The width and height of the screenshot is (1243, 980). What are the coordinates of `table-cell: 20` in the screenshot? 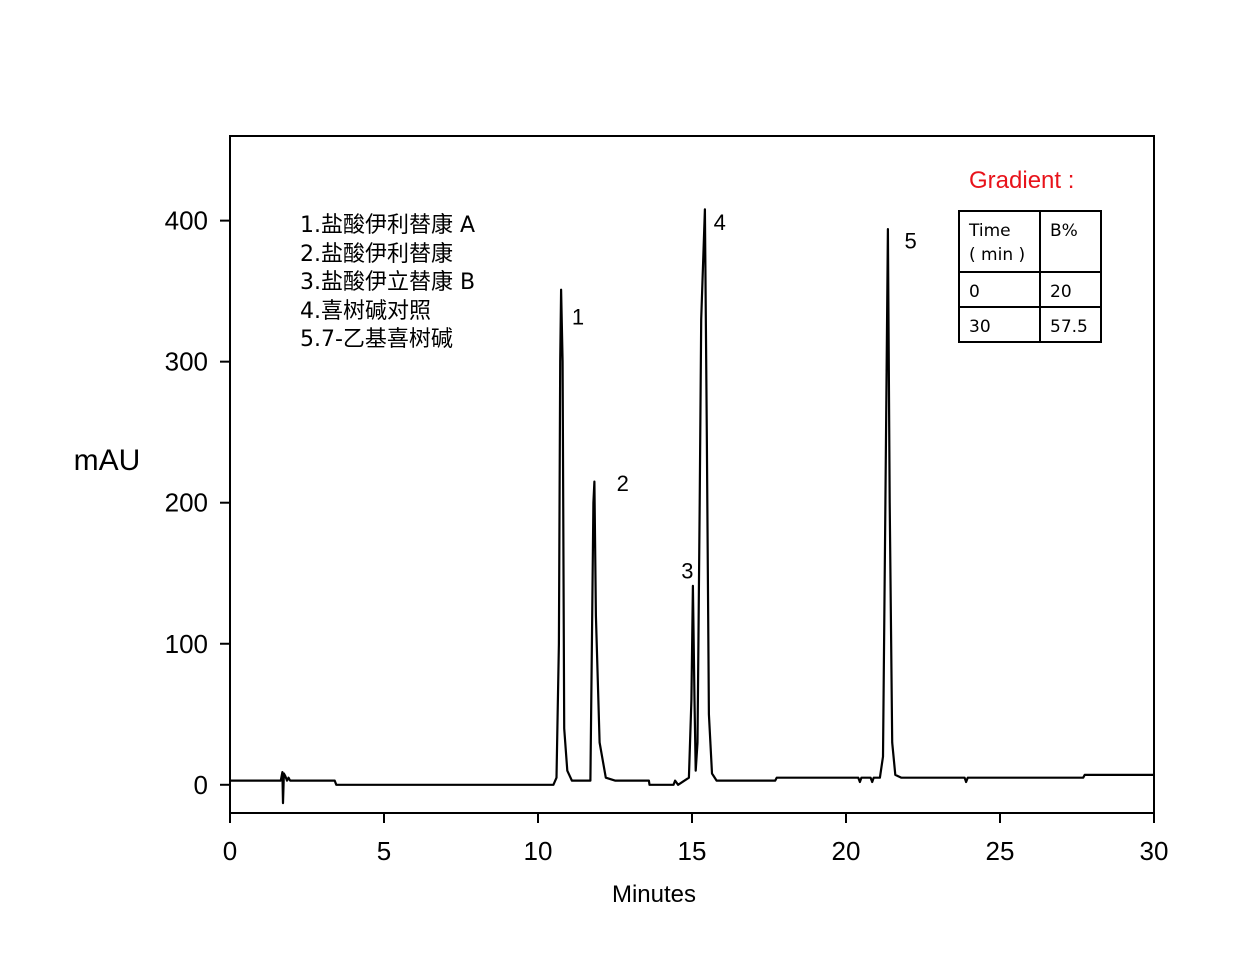 It's located at (1061, 292).